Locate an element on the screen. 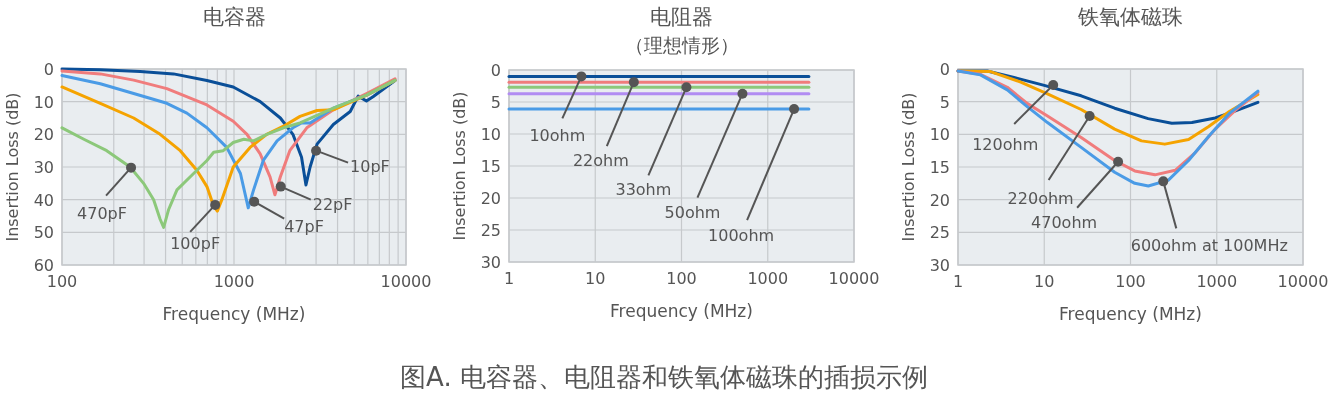 The image size is (1329, 394). annotation: 33ohm is located at coordinates (643, 190).